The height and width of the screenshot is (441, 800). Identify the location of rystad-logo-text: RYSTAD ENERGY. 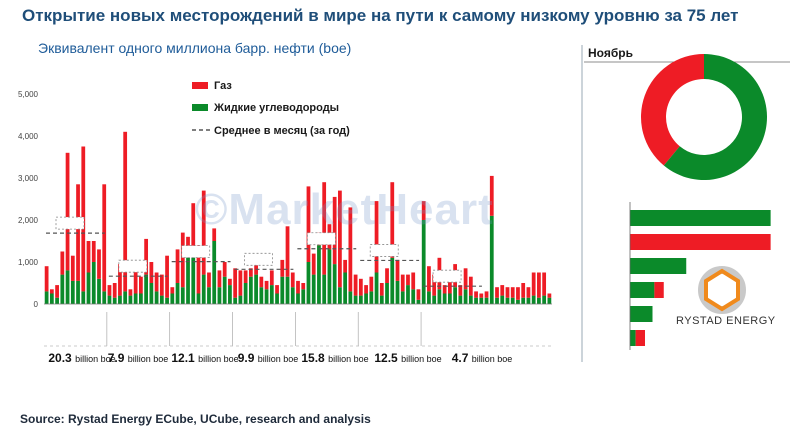
(726, 321).